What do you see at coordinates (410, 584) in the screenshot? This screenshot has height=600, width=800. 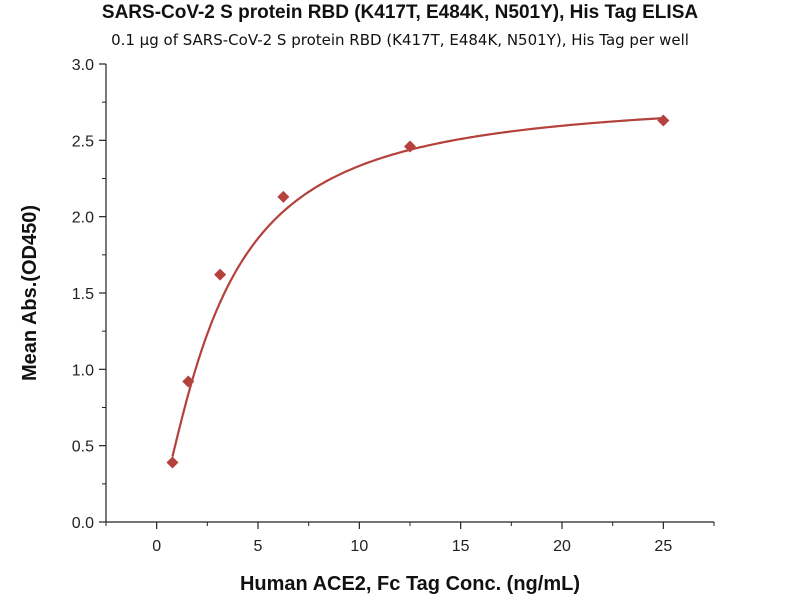 I see `x-axis-title: Human ACE2, Fc Tag Conc. (ng/mL)` at bounding box center [410, 584].